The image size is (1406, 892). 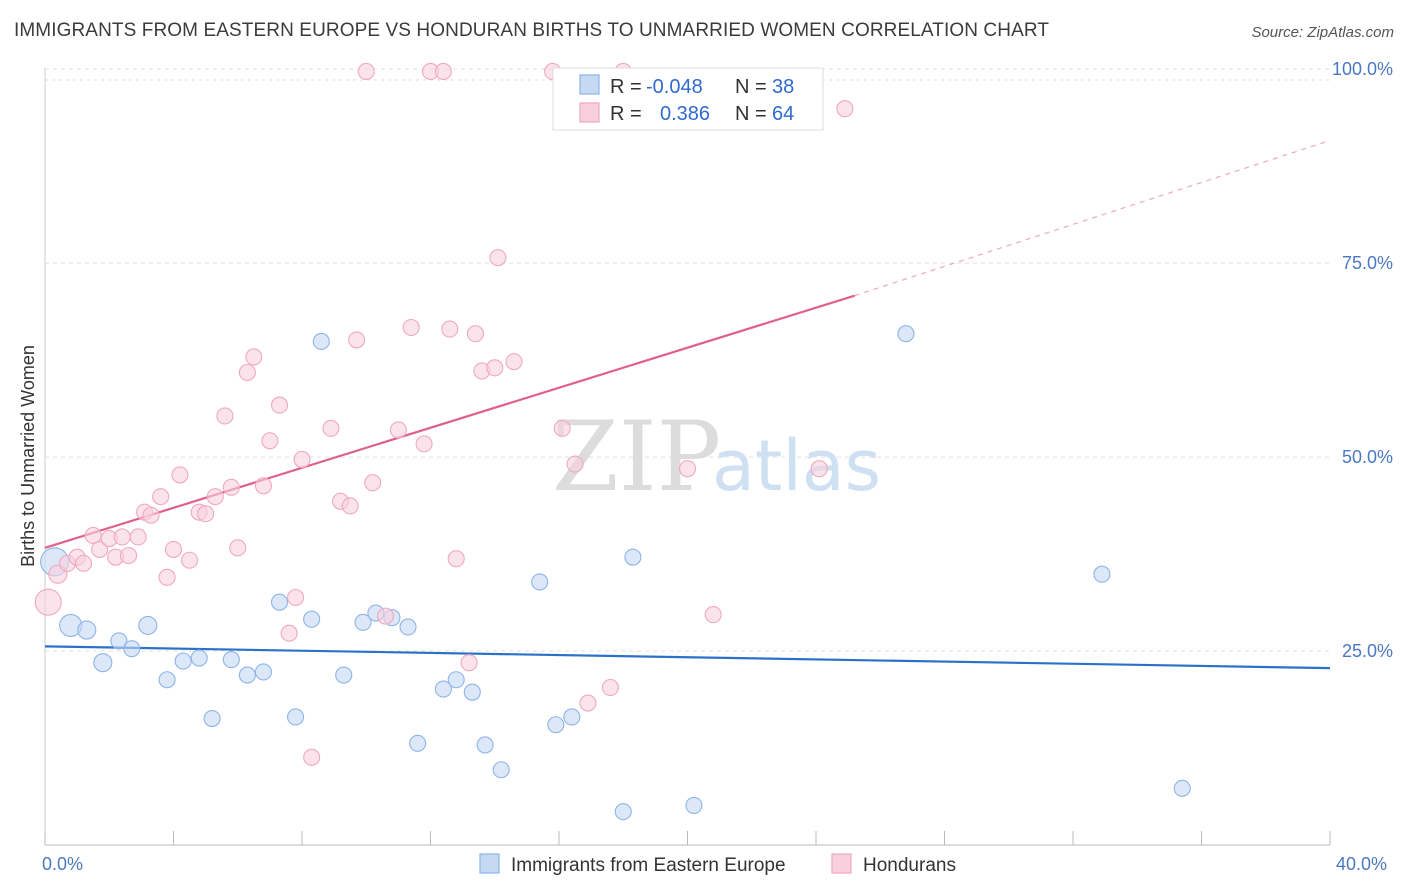 What do you see at coordinates (1367, 263) in the screenshot?
I see `y-tick-label: 75.0%` at bounding box center [1367, 263].